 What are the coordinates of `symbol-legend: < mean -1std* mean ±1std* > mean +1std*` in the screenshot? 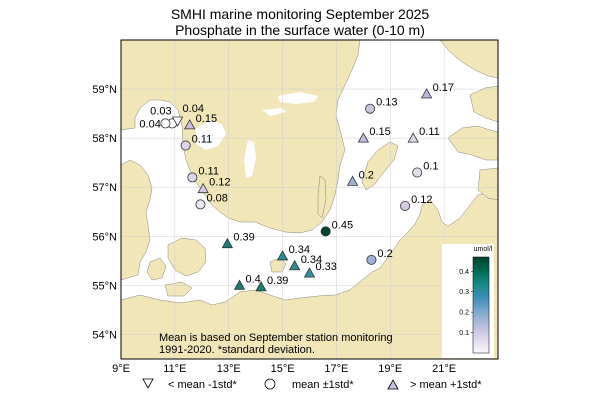 It's located at (312, 384).